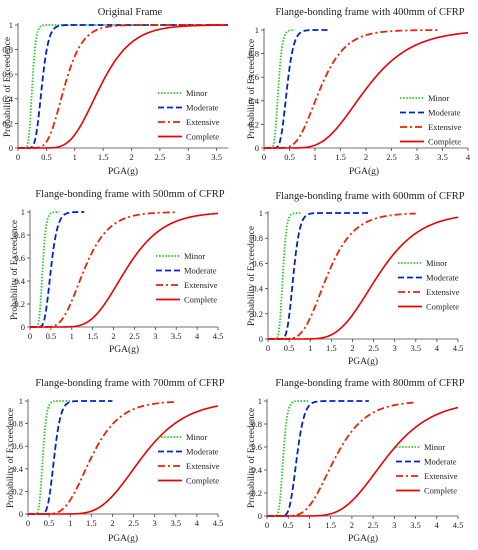 This screenshot has width=478, height=550. Describe the element at coordinates (130, 12) in the screenshot. I see `chart-title: Original Frame` at that location.